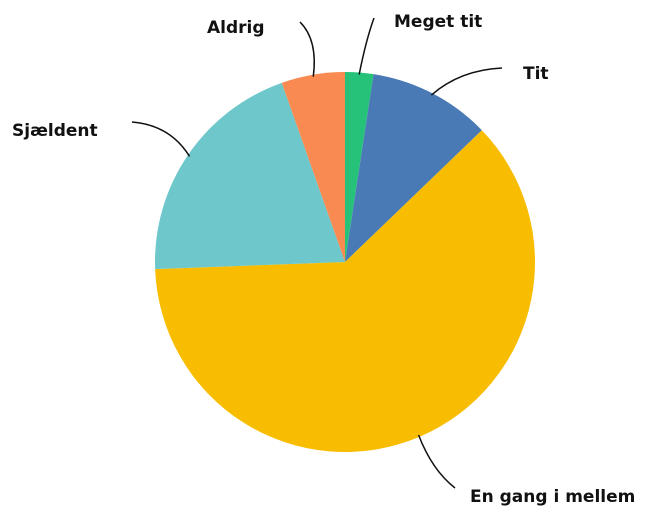  I want to click on slice-label: En gang i mellem, so click(552, 497).